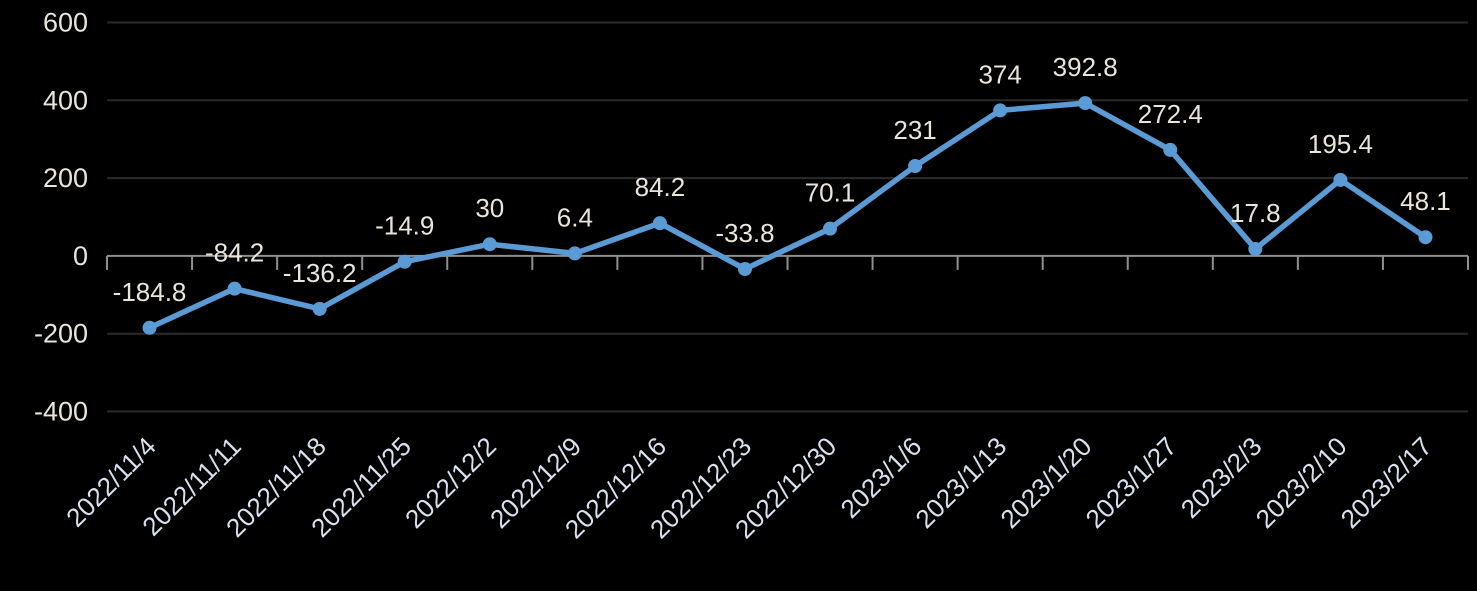  Describe the element at coordinates (404, 226) in the screenshot. I see `data-label: -14.9` at that location.